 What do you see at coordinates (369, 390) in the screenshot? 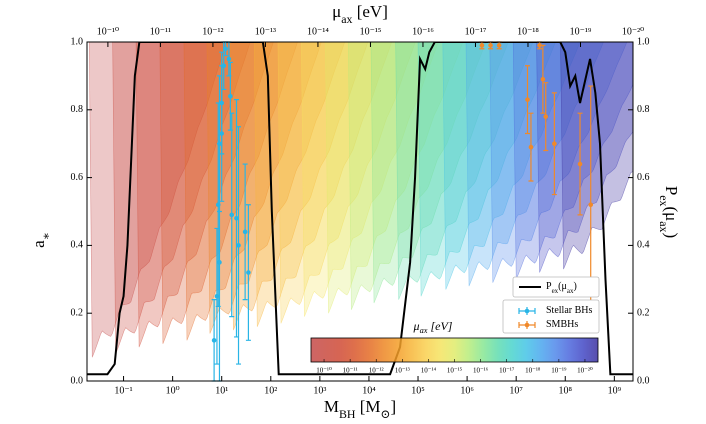
I see `x-tick-label: 10⁴` at bounding box center [369, 390].